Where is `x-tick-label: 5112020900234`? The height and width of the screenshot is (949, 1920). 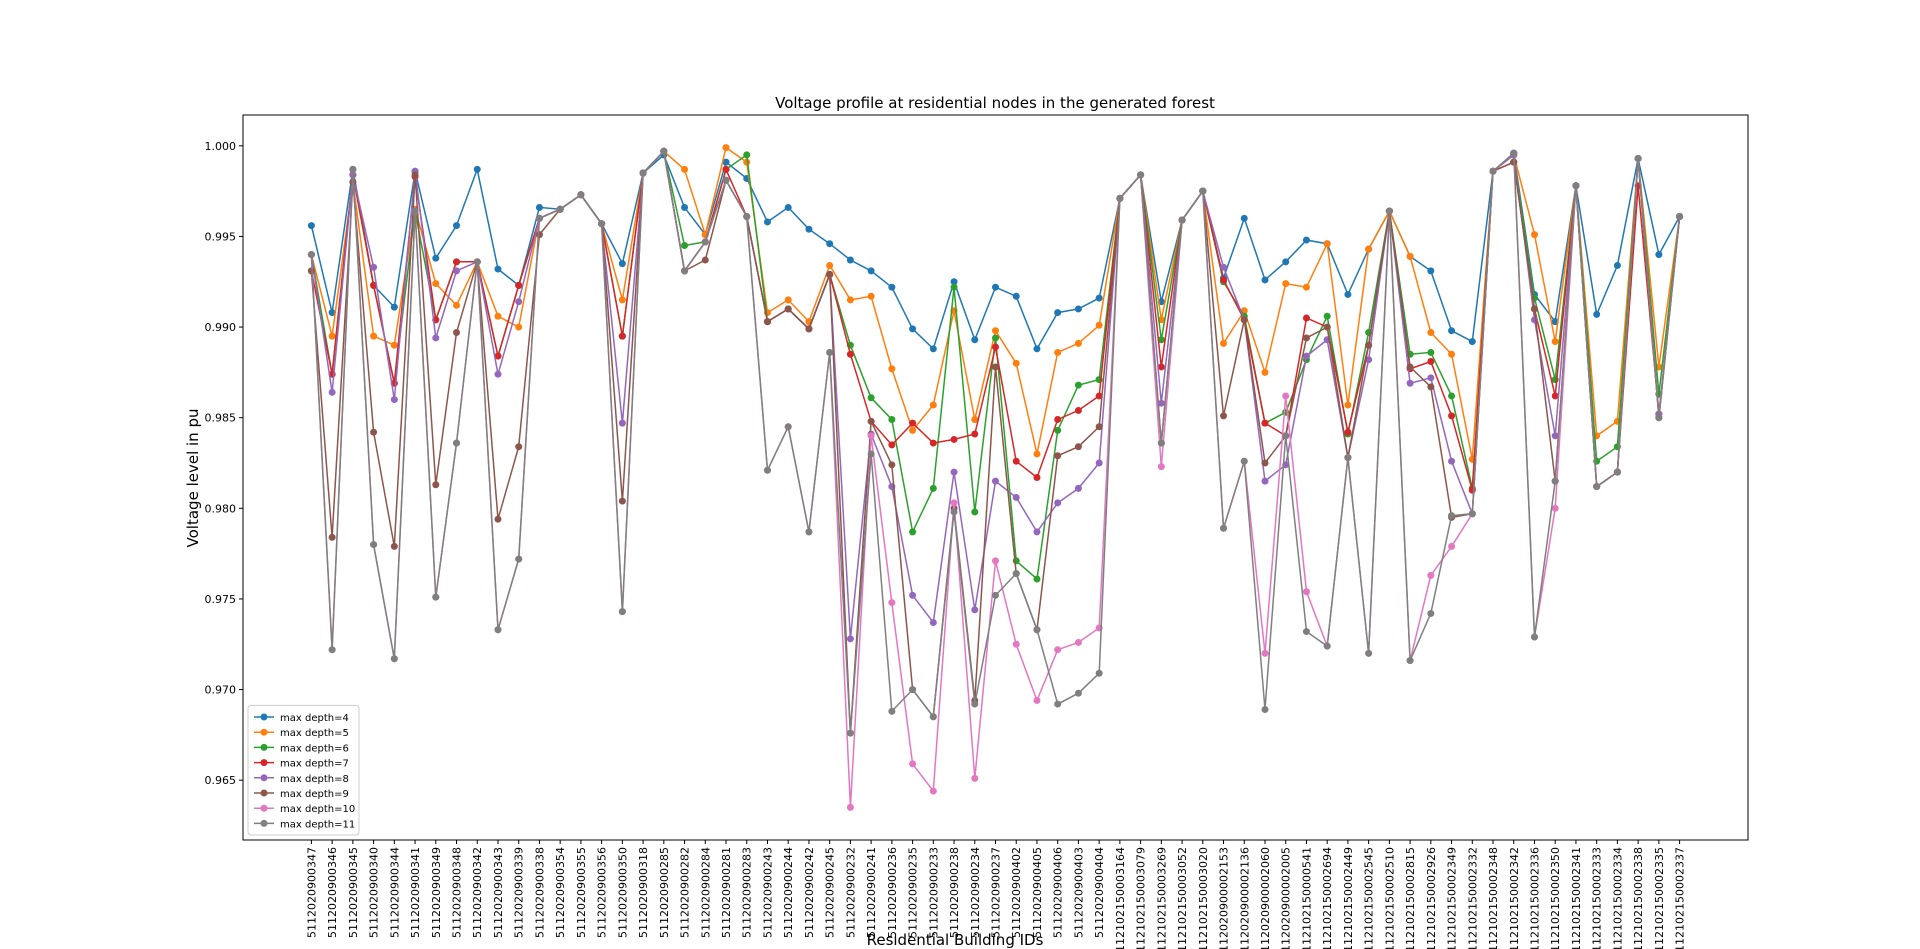
x-tick-label: 5112020900234 is located at coordinates (975, 892).